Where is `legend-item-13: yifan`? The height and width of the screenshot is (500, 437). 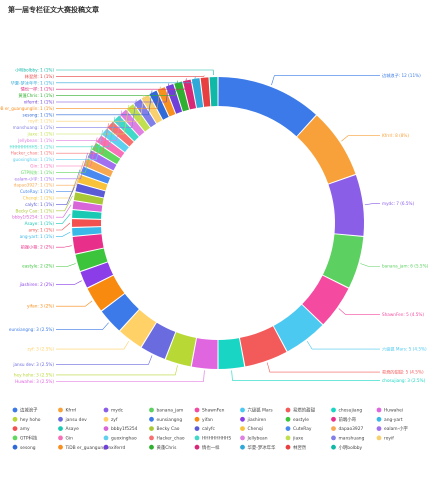 legend-item-13: yifan is located at coordinates (203, 419).